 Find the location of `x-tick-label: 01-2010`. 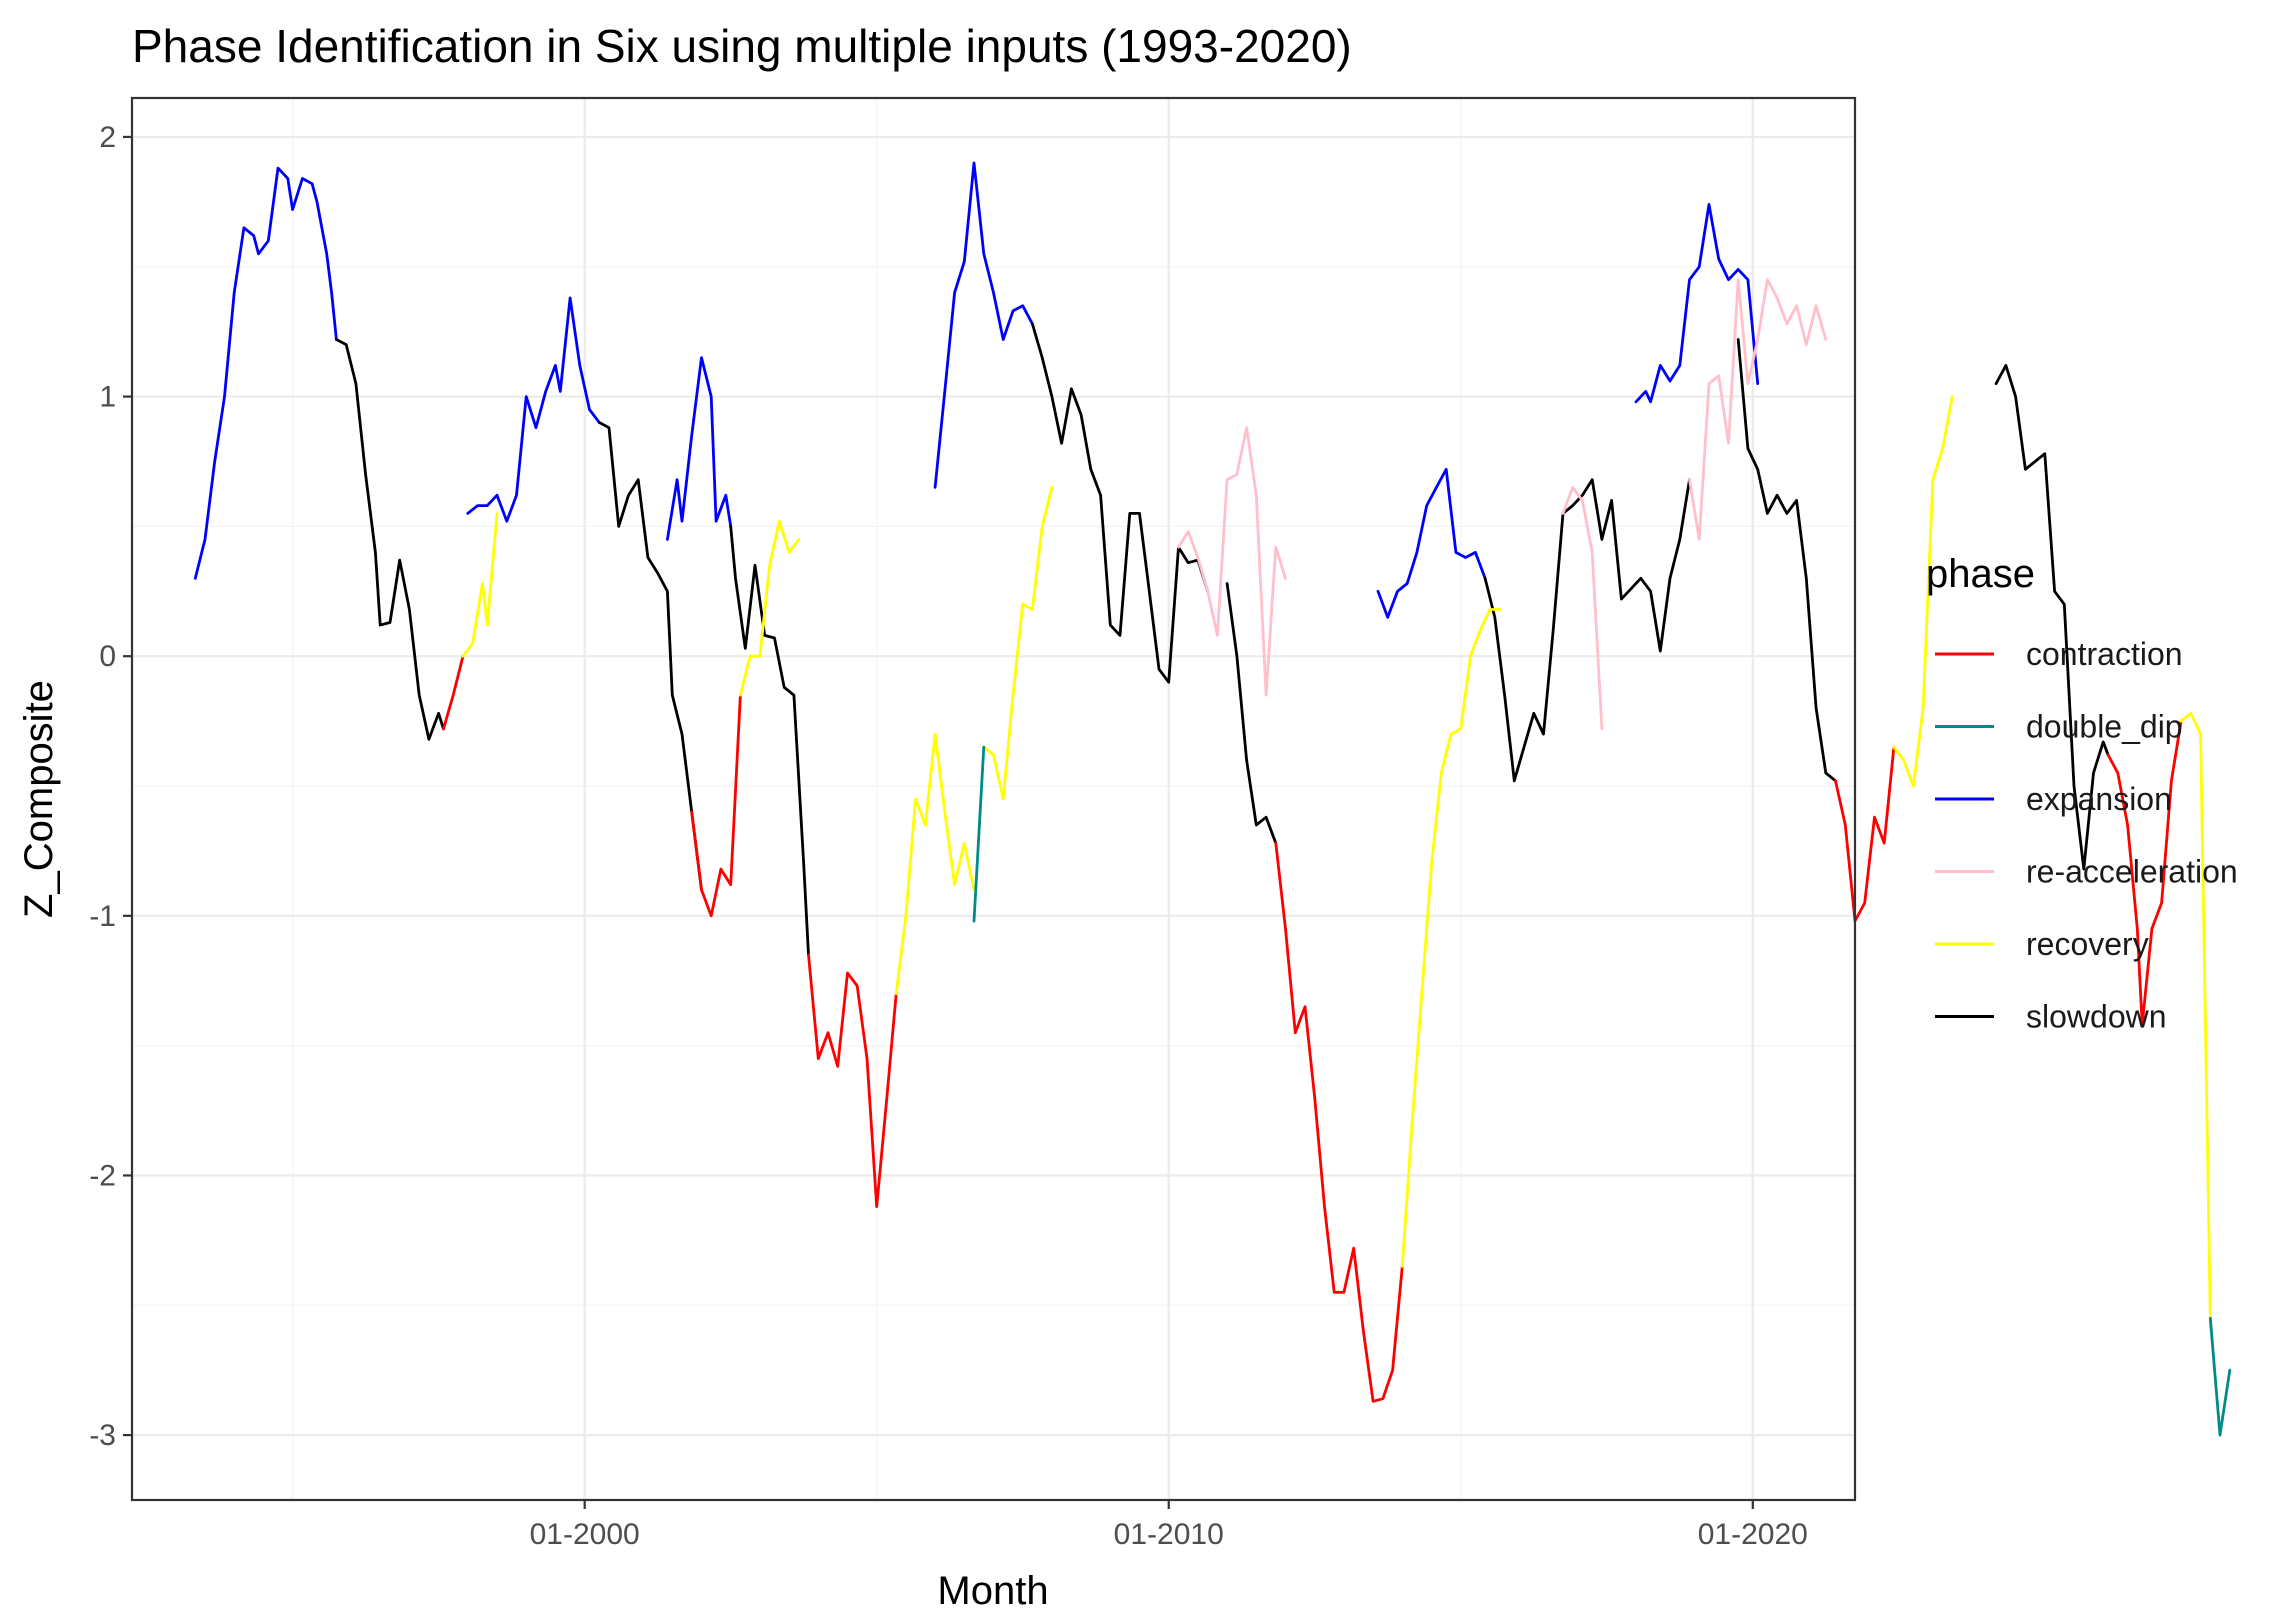

x-tick-label: 01-2010 is located at coordinates (1169, 1534).